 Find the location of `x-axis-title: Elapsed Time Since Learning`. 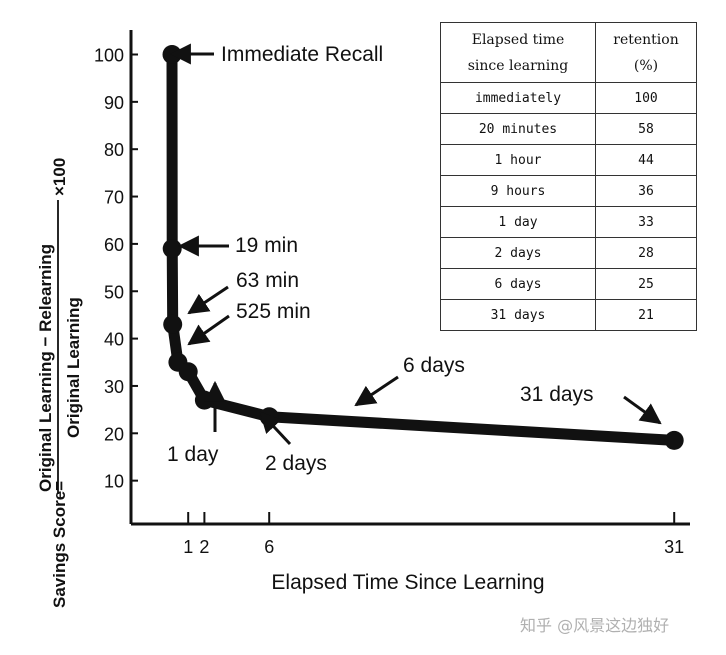

x-axis-title: Elapsed Time Since Learning is located at coordinates (407, 582).